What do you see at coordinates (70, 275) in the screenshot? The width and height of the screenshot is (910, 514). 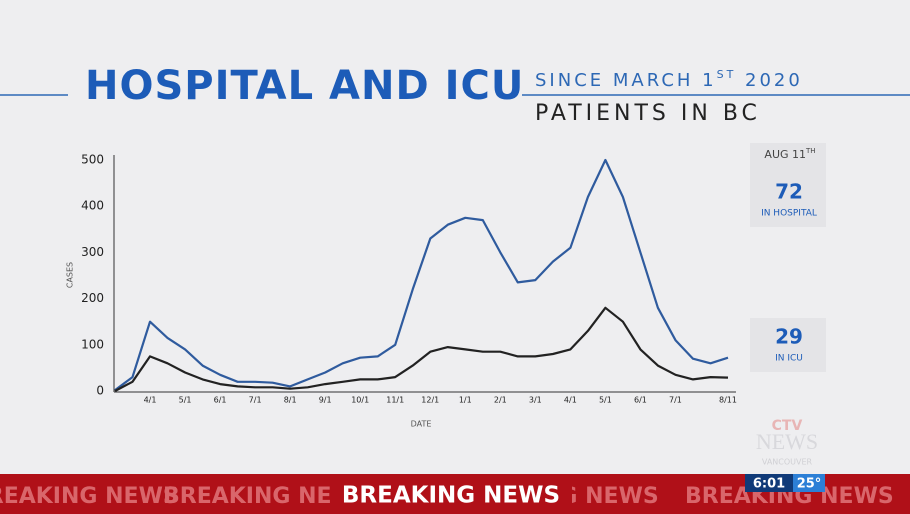 I see `y-axis-label: CASES` at bounding box center [70, 275].